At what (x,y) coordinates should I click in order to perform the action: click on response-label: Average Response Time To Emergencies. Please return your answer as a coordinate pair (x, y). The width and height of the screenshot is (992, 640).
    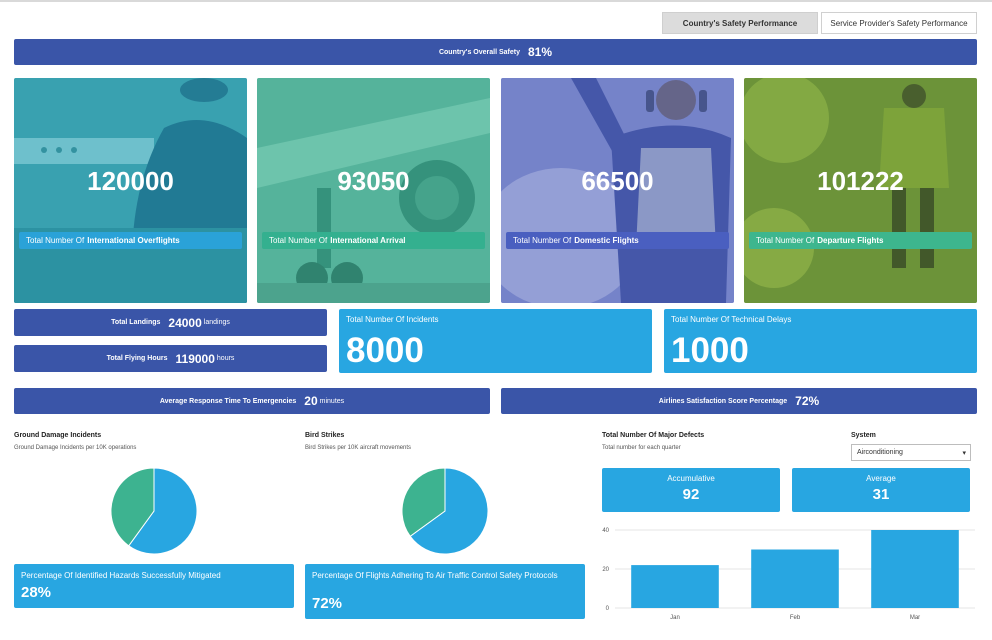
    Looking at the image, I should click on (228, 401).